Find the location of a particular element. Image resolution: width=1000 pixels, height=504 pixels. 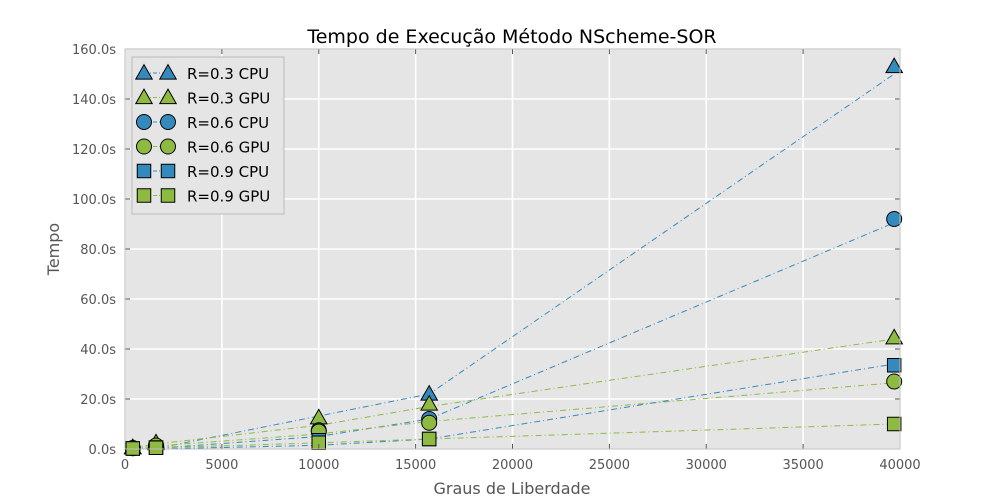

y-tick-label: 80.0s is located at coordinates (98, 250).